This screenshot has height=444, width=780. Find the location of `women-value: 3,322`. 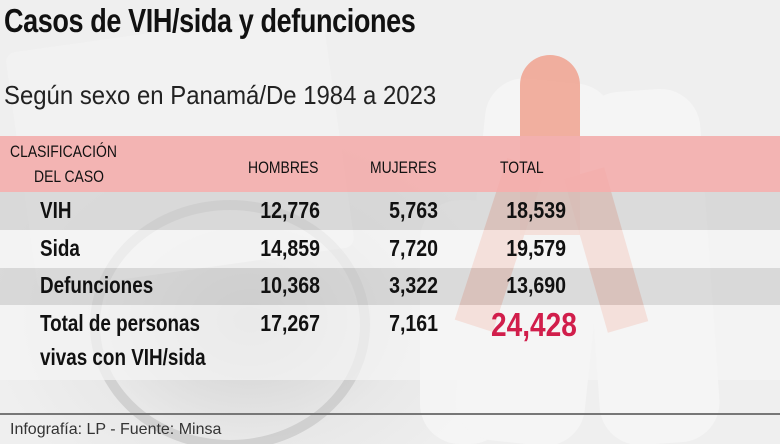

women-value: 3,322 is located at coordinates (413, 285).